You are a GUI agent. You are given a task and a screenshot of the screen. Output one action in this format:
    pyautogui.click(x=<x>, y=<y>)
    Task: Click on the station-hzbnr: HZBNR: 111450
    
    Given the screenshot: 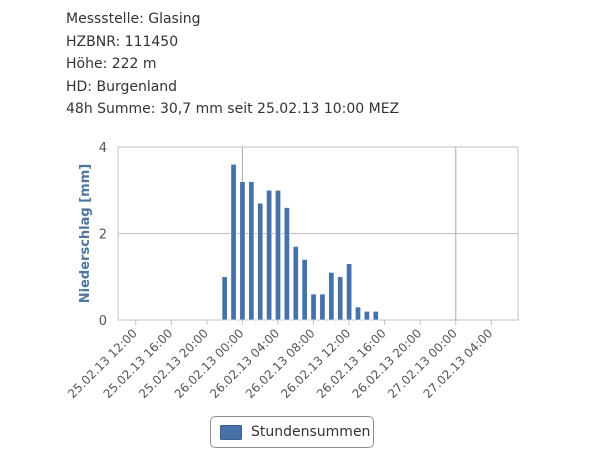 What is the action you would take?
    pyautogui.click(x=122, y=41)
    